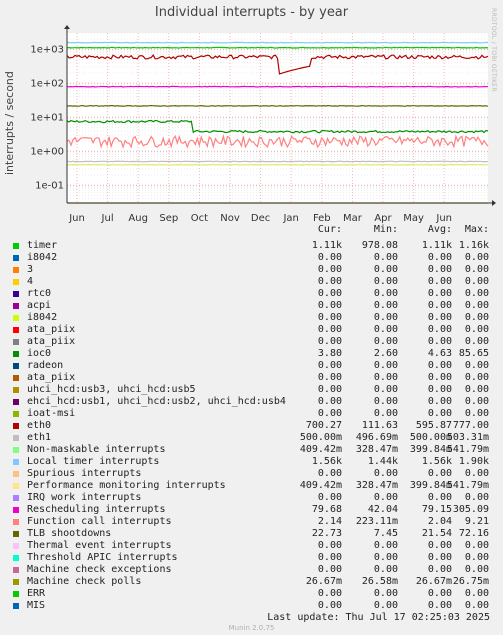  What do you see at coordinates (430, 449) in the screenshot?
I see `legend-value-avg: 399.84m` at bounding box center [430, 449].